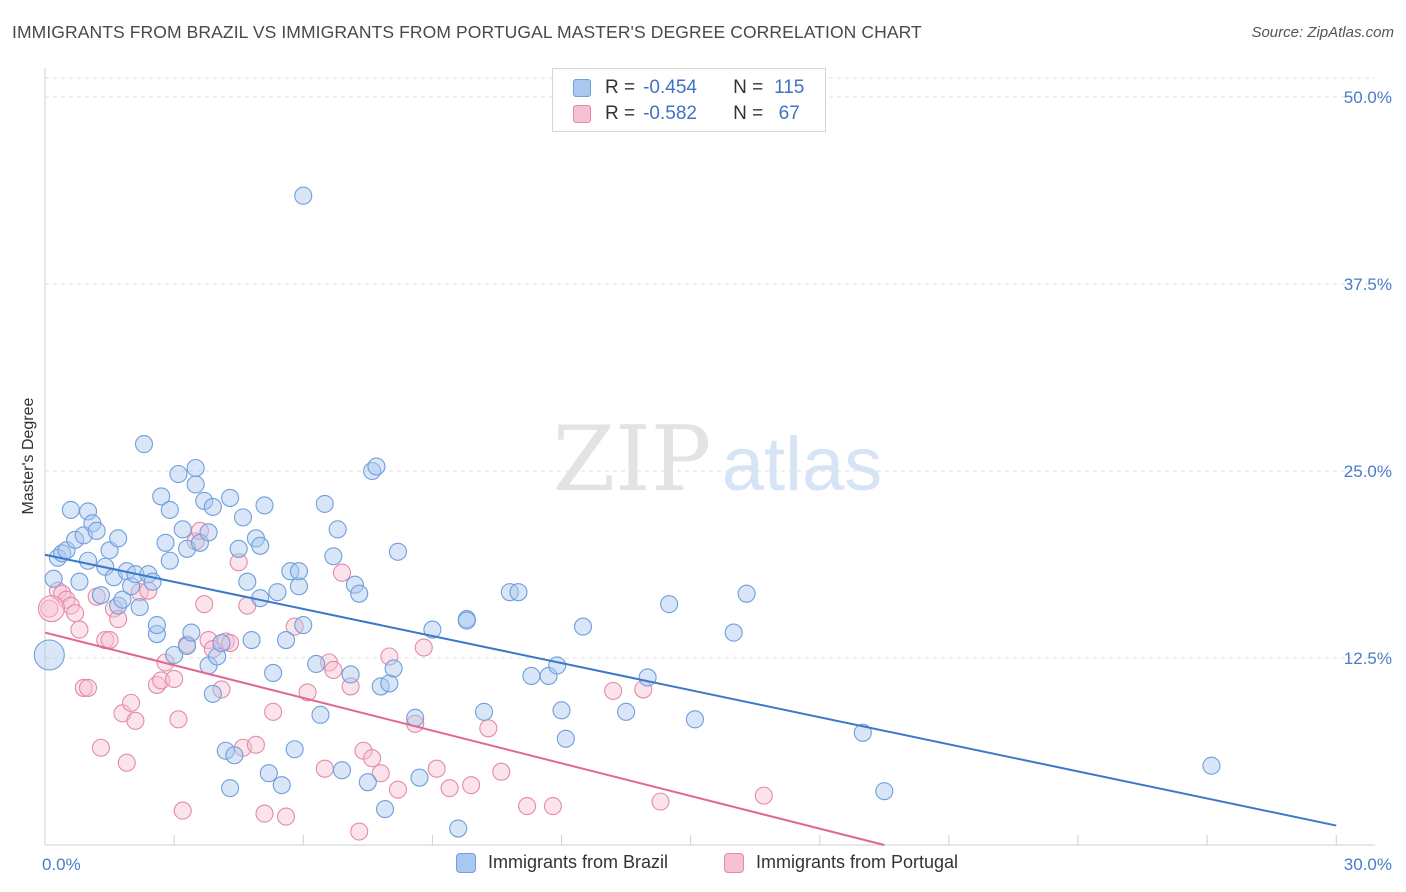  What do you see at coordinates (670, 113) in the screenshot?
I see `legend-r-value-portugal: -0.582` at bounding box center [670, 113].